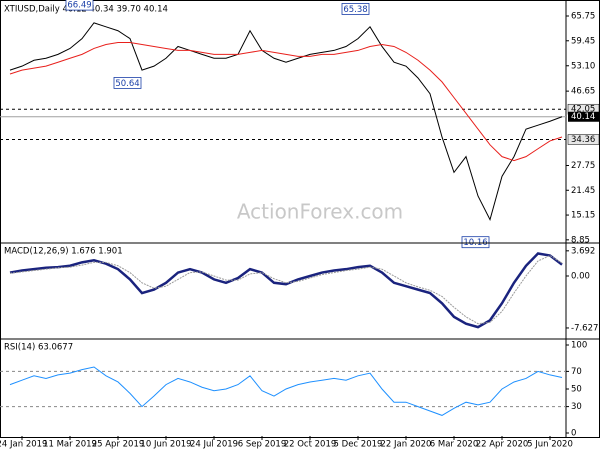  I want to click on x-tick-label: 24 Jul 2019, so click(214, 445).